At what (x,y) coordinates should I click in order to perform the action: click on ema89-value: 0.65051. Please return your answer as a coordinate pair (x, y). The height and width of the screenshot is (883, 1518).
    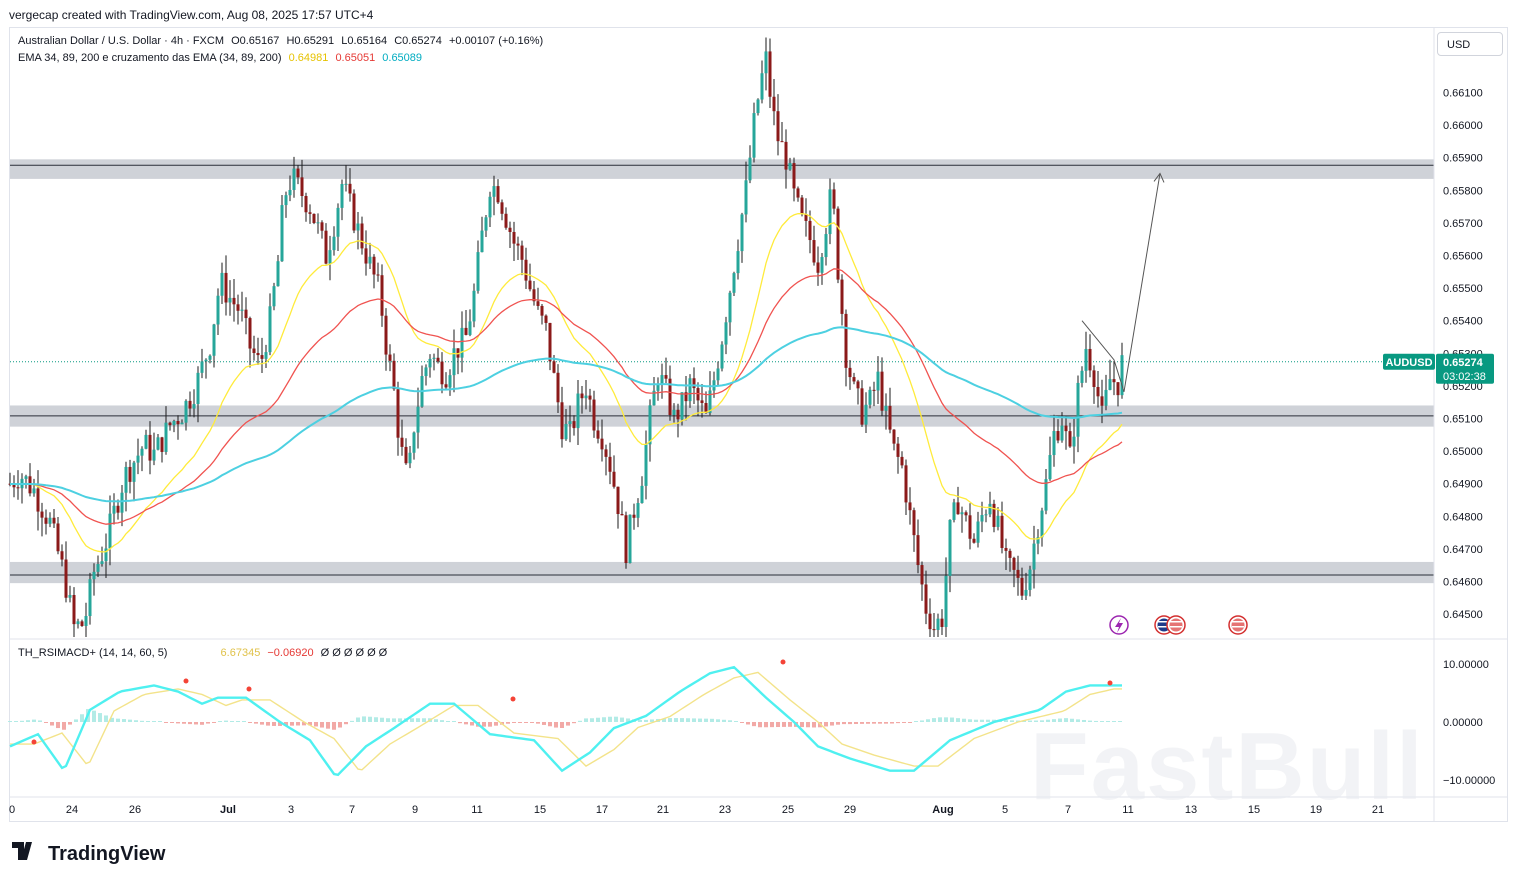
    Looking at the image, I should click on (355, 58).